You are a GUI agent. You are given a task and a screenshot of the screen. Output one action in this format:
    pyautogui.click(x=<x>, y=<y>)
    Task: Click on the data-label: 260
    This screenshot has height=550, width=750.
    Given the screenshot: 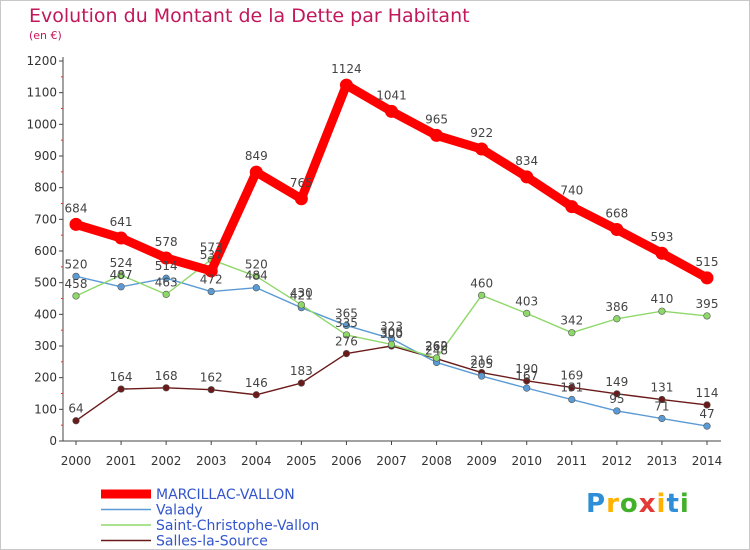 What is the action you would take?
    pyautogui.click(x=436, y=347)
    